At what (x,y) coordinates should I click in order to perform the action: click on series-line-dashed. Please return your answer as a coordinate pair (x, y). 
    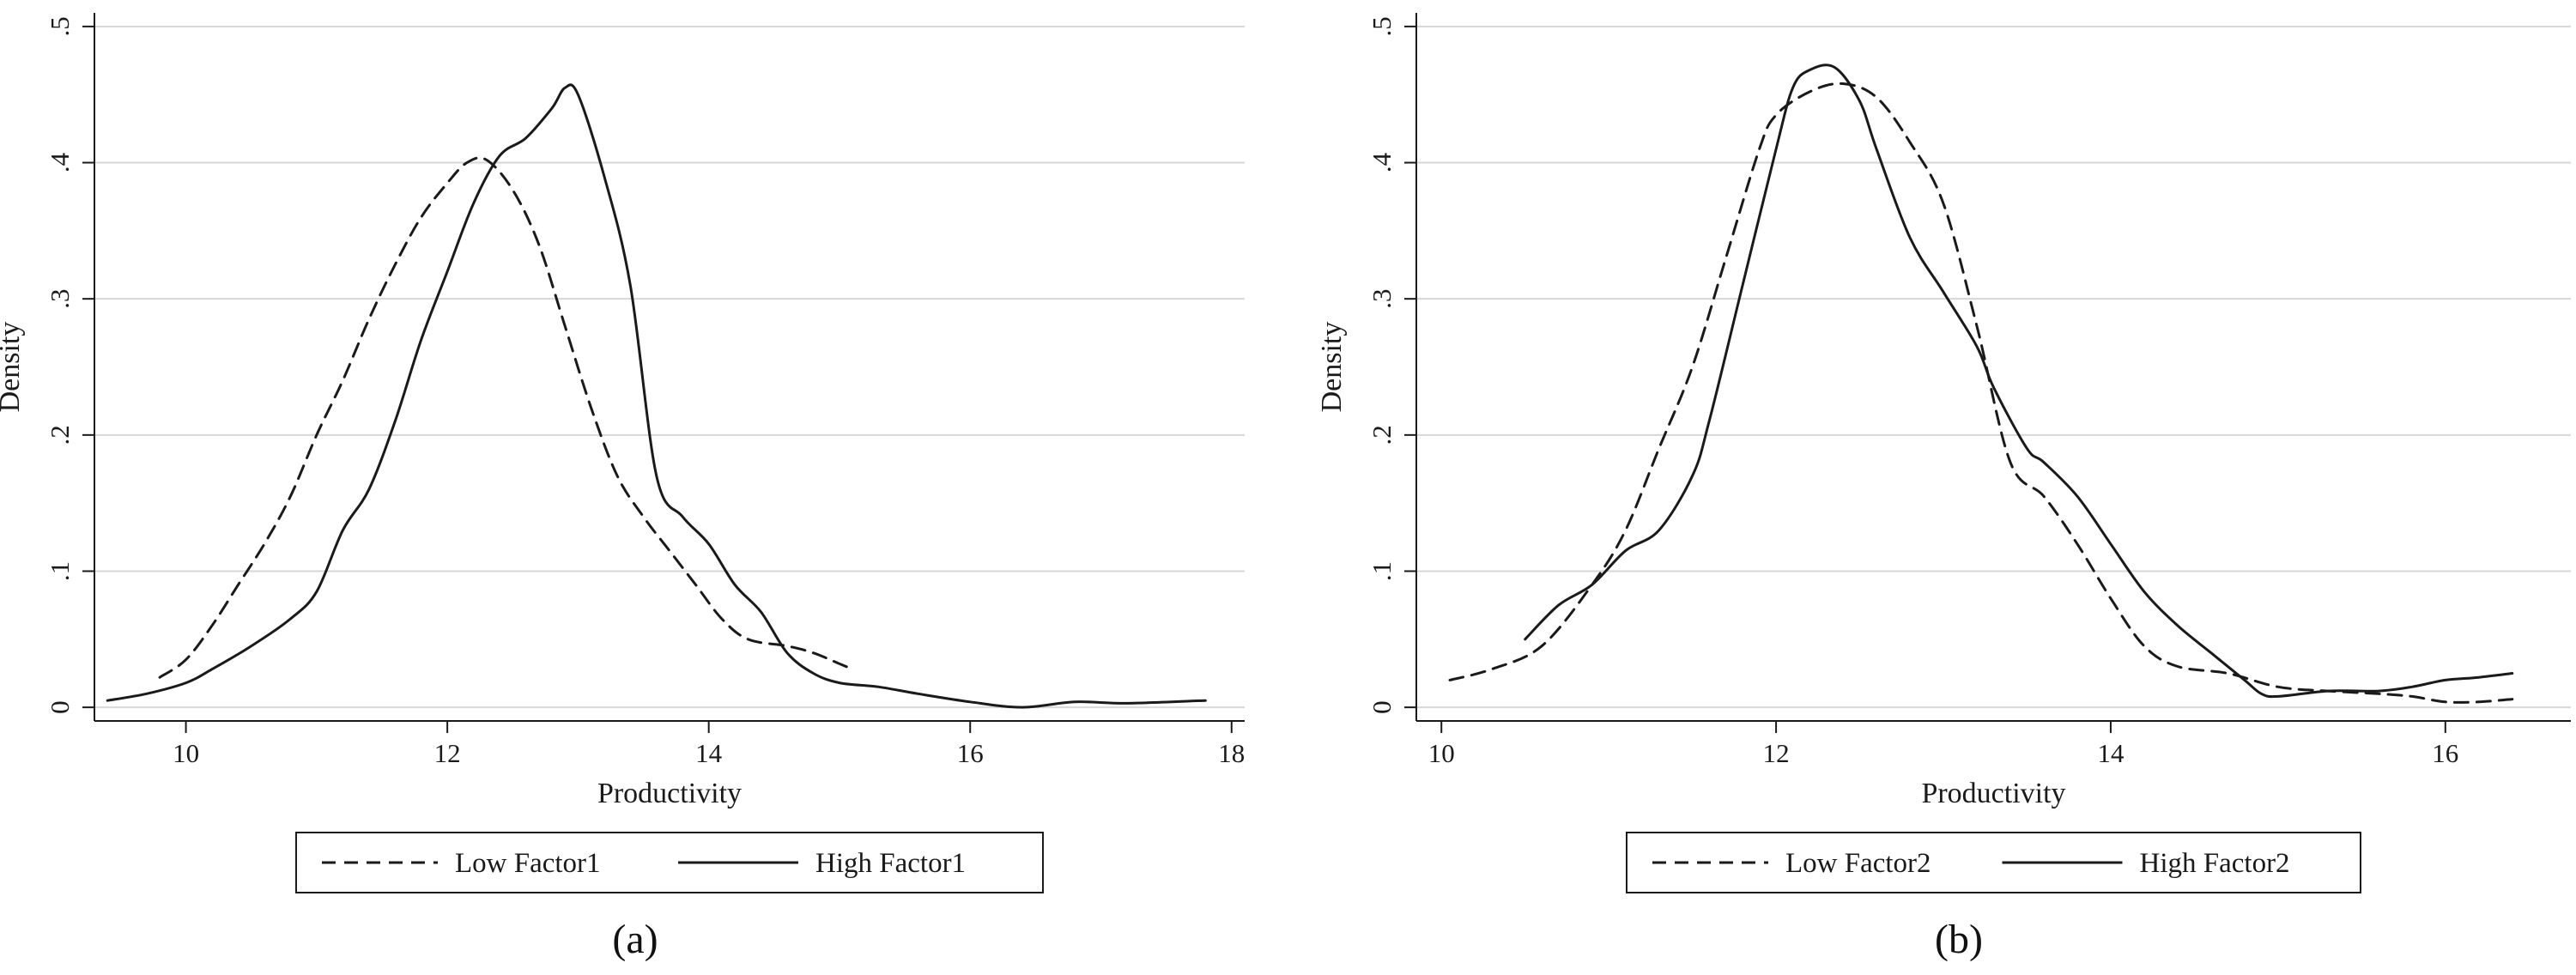
    Looking at the image, I should click on (506, 417).